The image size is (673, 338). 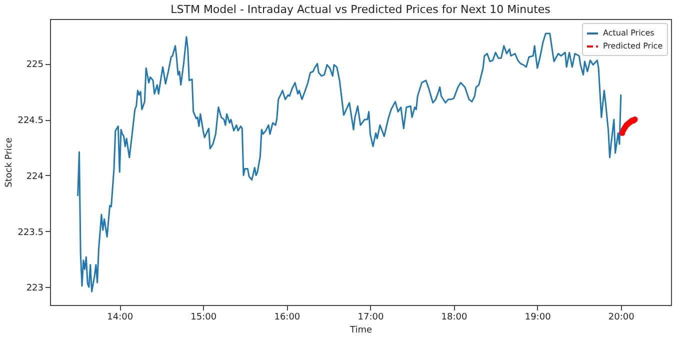 What do you see at coordinates (538, 317) in the screenshot?
I see `x-tick-label: 19:00` at bounding box center [538, 317].